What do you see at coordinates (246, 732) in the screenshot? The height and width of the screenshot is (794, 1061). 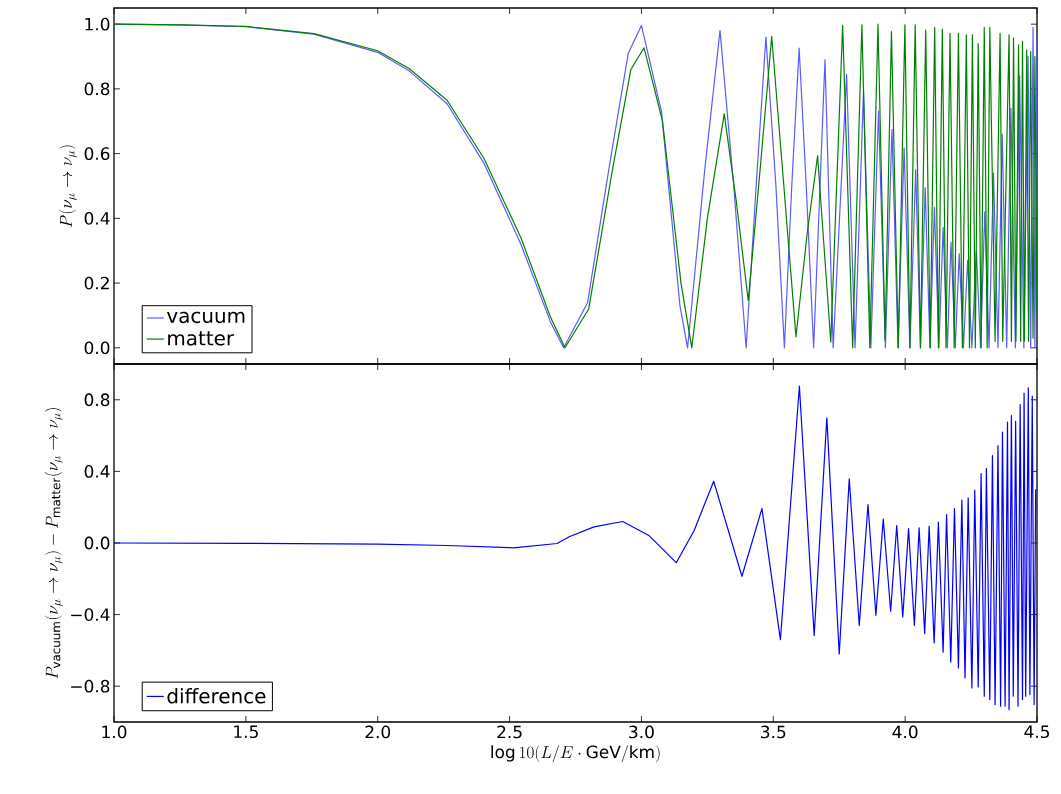 I see `x-tick-label: 1.5` at bounding box center [246, 732].